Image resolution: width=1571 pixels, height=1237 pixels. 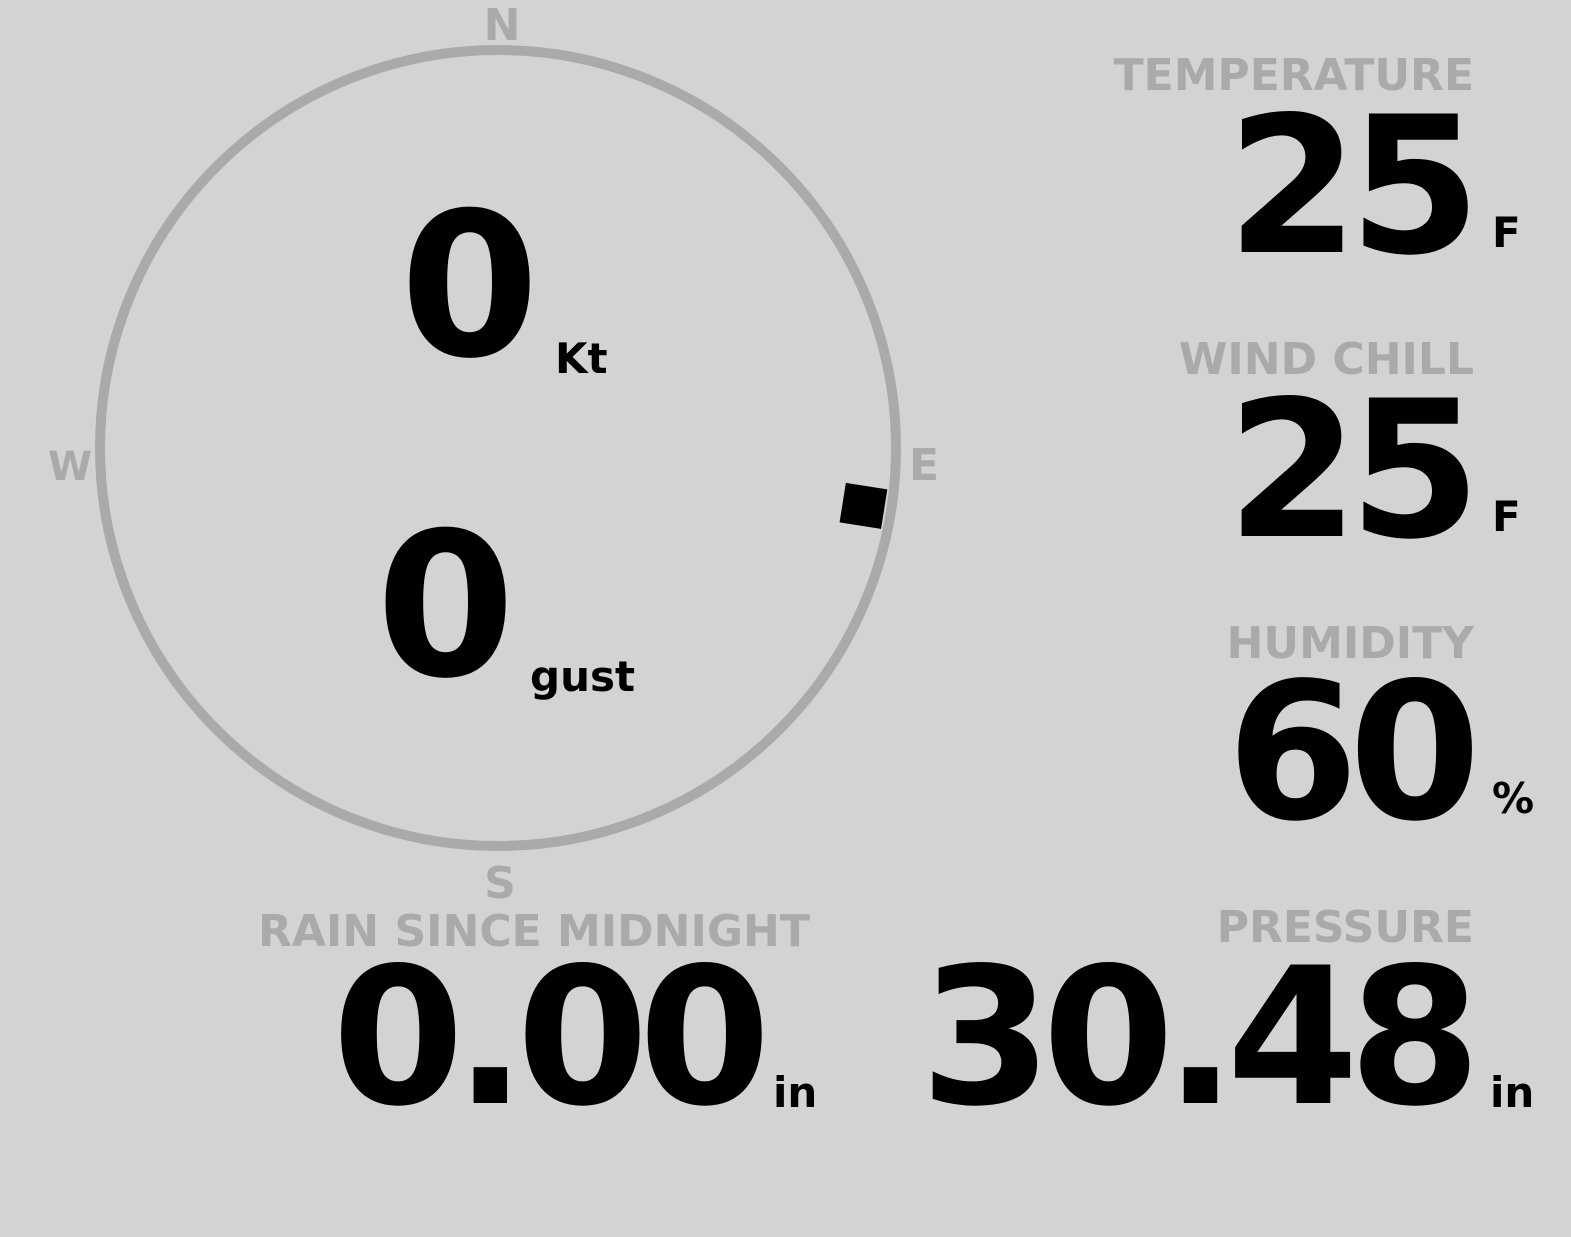 What do you see at coordinates (1345, 927) in the screenshot?
I see `pressure-label: PRESSURE` at bounding box center [1345, 927].